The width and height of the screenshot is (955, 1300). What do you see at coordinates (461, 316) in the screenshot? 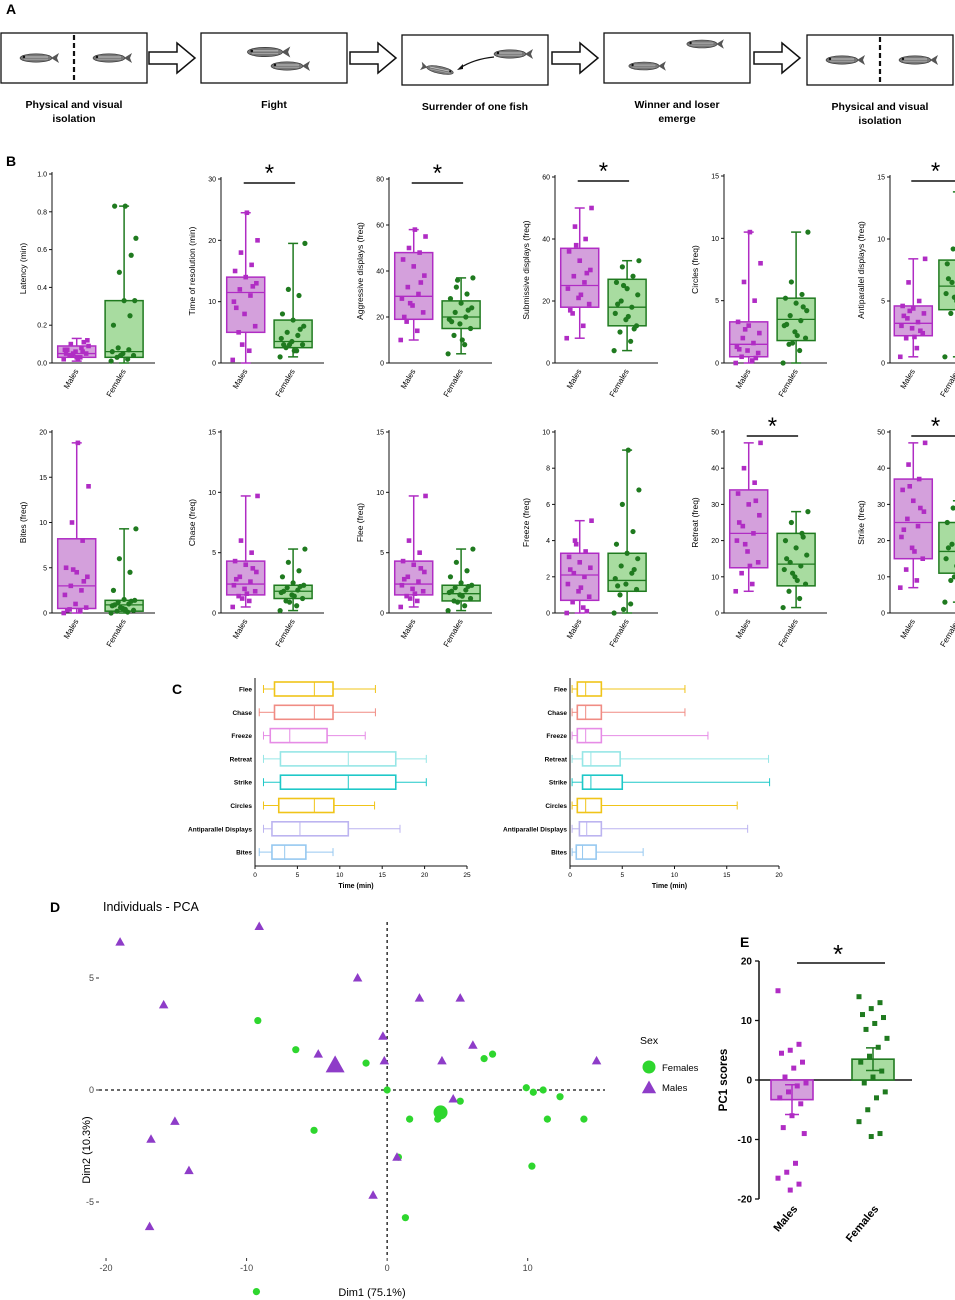
I see `females-box` at bounding box center [461, 316].